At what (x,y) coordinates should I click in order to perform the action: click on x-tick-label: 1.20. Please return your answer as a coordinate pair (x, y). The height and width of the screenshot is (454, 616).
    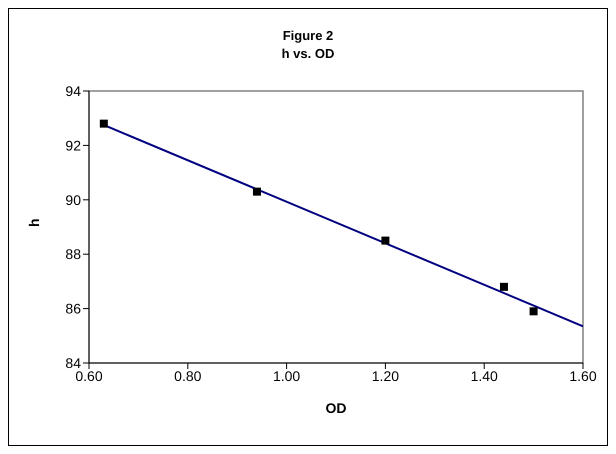
    Looking at the image, I should click on (386, 376).